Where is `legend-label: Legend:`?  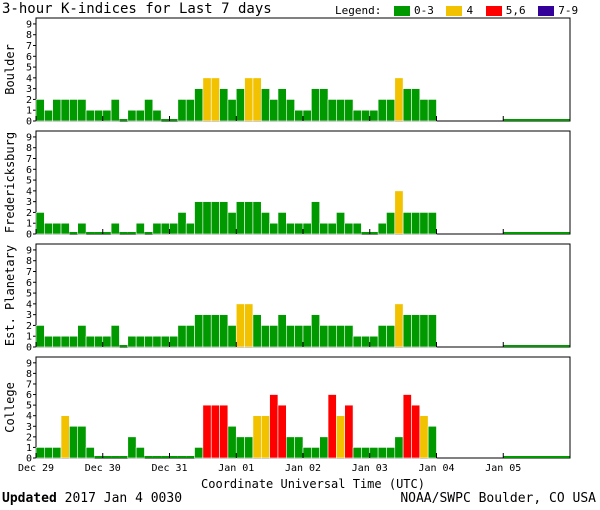
legend-label: Legend: is located at coordinates (358, 10).